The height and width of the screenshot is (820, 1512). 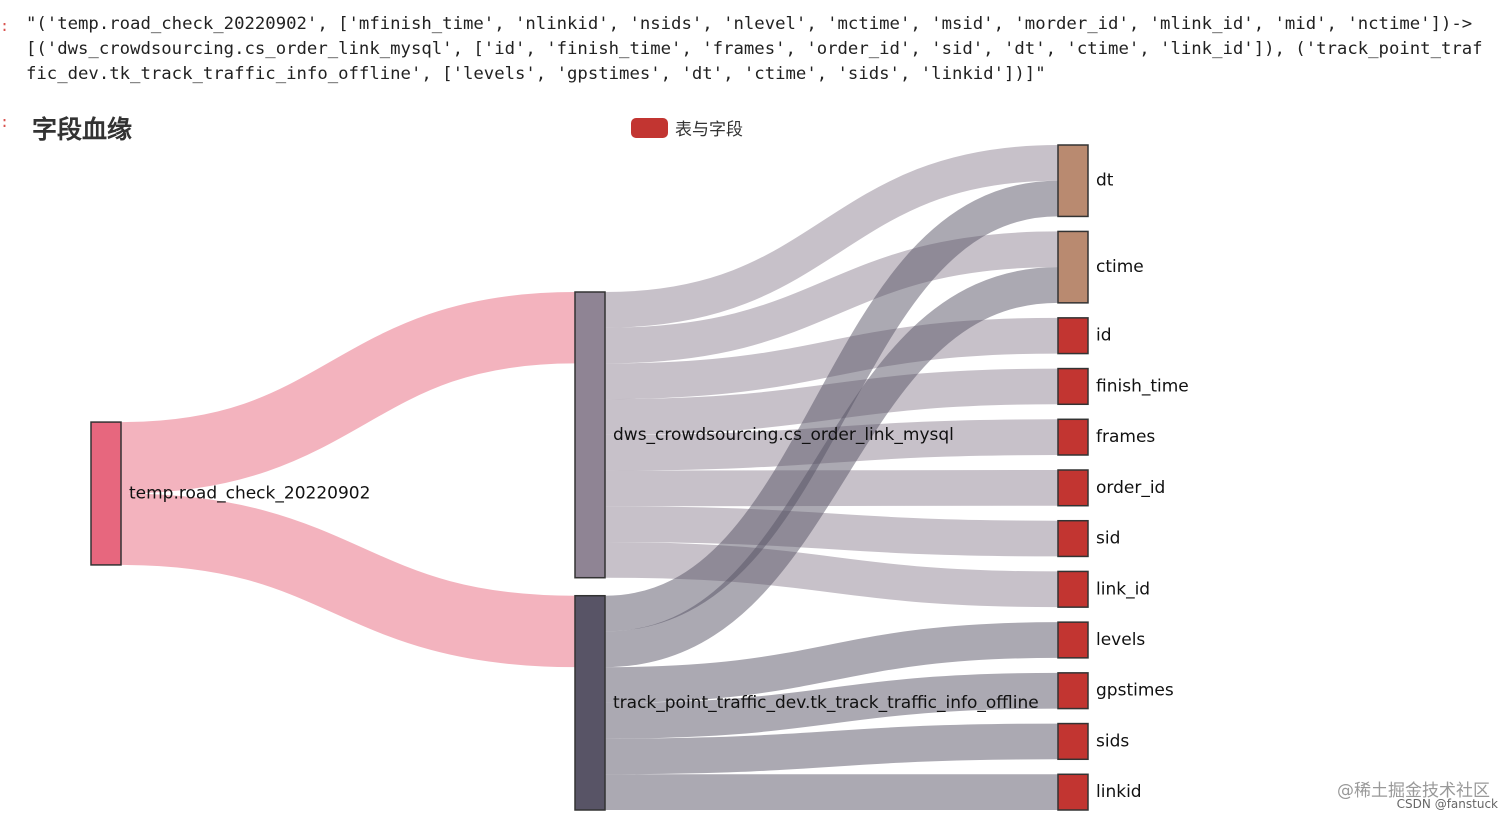 What do you see at coordinates (649, 127) in the screenshot?
I see `legend-swatch` at bounding box center [649, 127].